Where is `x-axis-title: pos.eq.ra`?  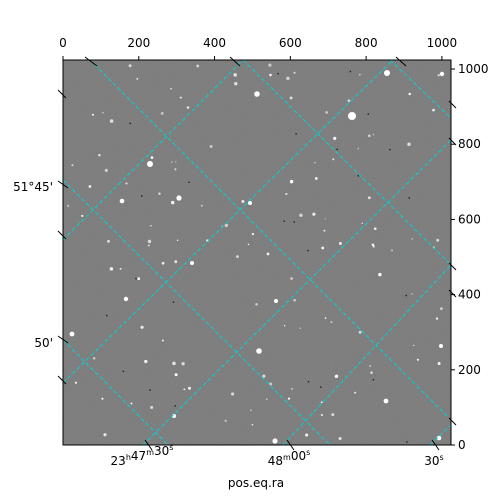 x-axis-title: pos.eq.ra is located at coordinates (256, 483).